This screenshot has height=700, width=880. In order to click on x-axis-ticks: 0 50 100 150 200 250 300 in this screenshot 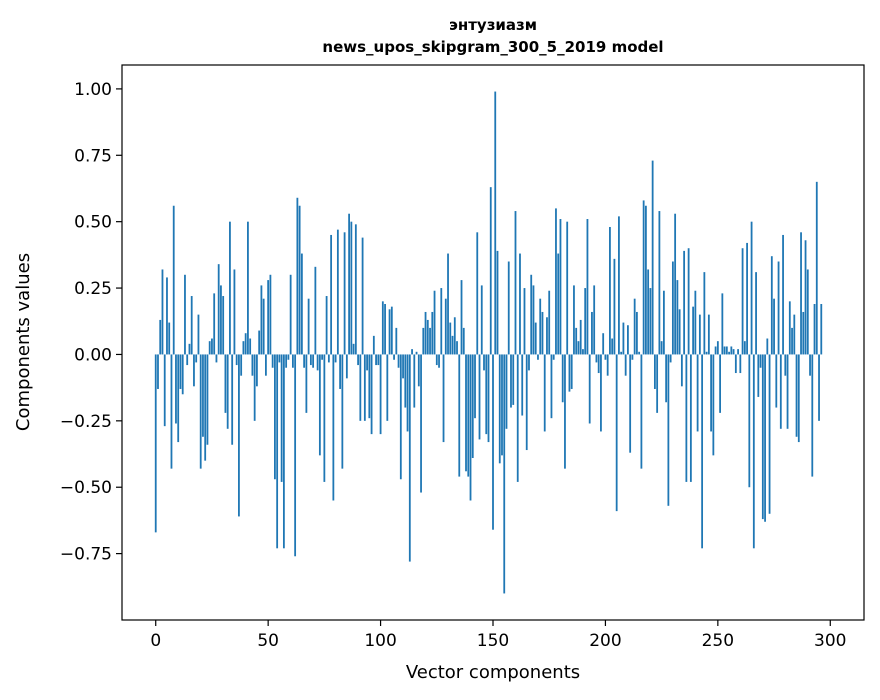, I will do `click(498, 635)`.